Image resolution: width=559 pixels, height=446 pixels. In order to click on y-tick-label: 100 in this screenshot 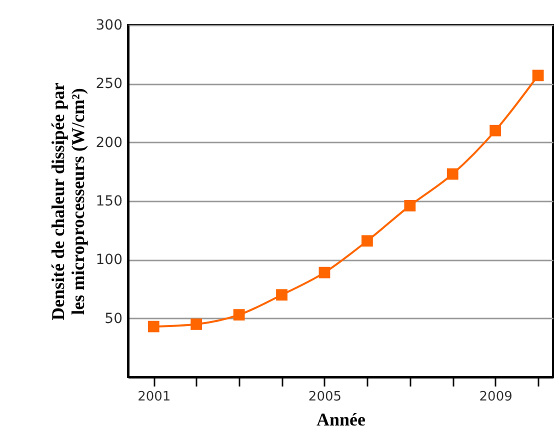, I will do `click(109, 260)`.